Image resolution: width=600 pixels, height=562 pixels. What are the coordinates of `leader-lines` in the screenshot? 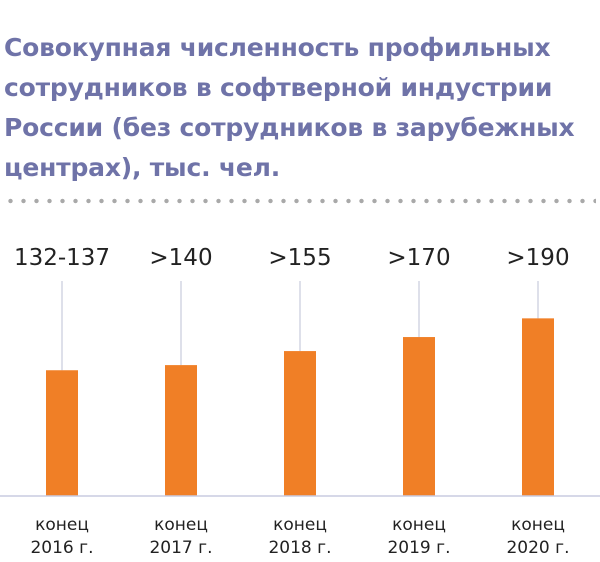 It's located at (300, 326).